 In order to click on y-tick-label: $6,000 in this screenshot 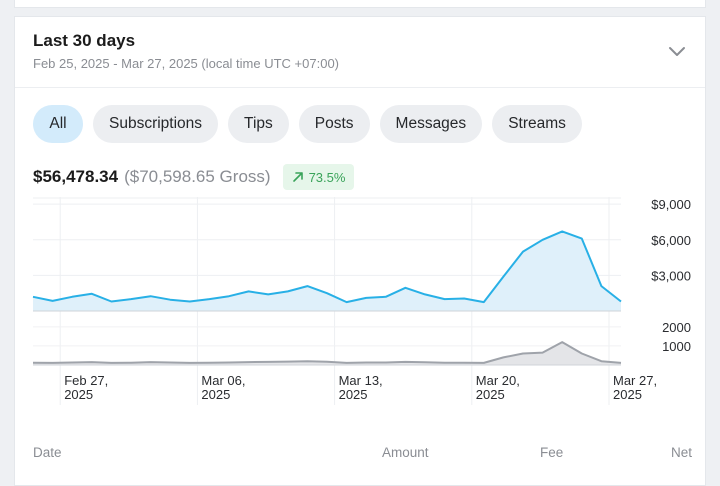, I will do `click(671, 240)`.